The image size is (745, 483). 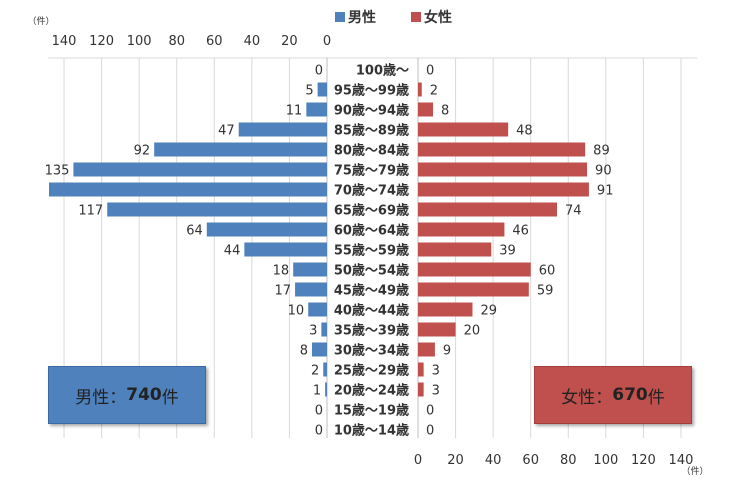 What do you see at coordinates (170, 397) in the screenshot?
I see `male-total-unit: 件` at bounding box center [170, 397].